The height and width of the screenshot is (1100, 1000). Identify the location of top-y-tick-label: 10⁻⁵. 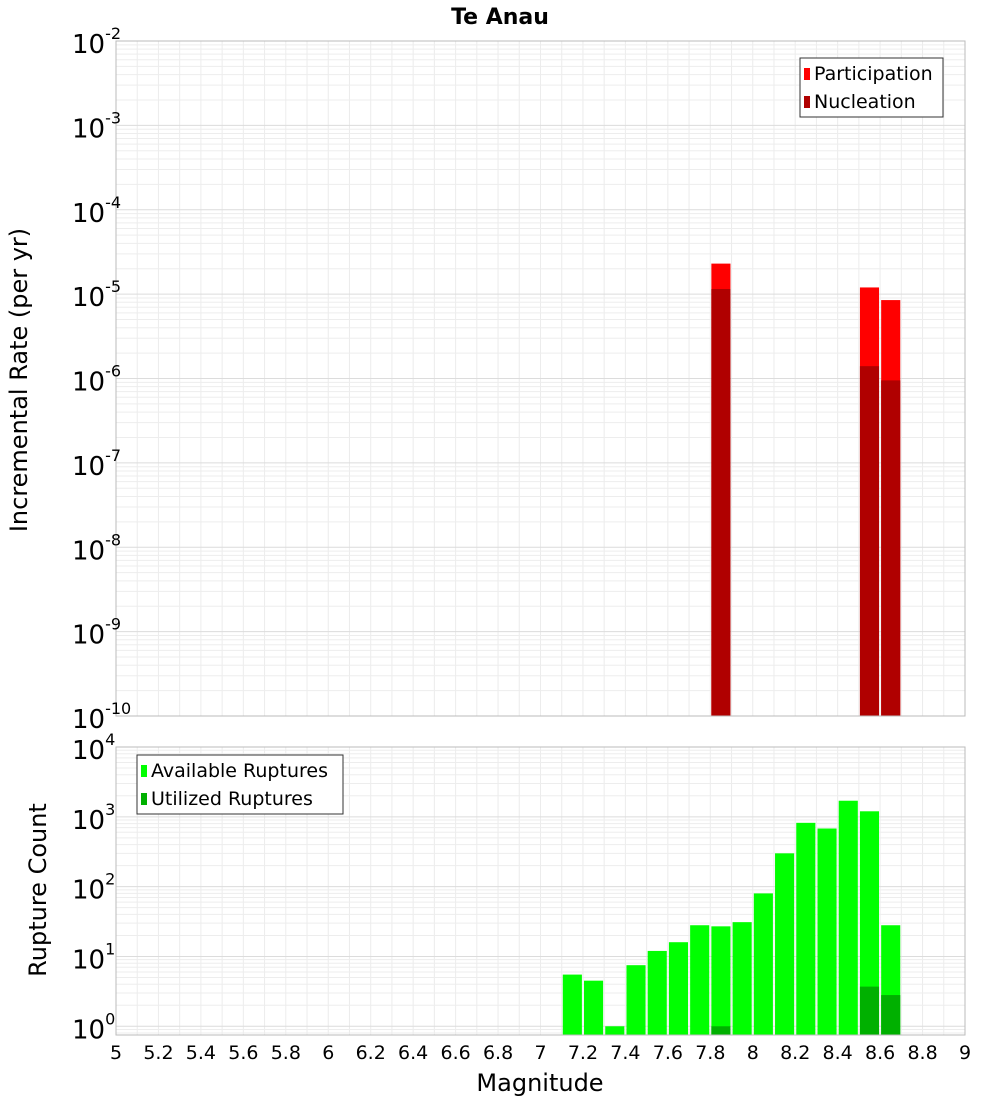
(96, 295).